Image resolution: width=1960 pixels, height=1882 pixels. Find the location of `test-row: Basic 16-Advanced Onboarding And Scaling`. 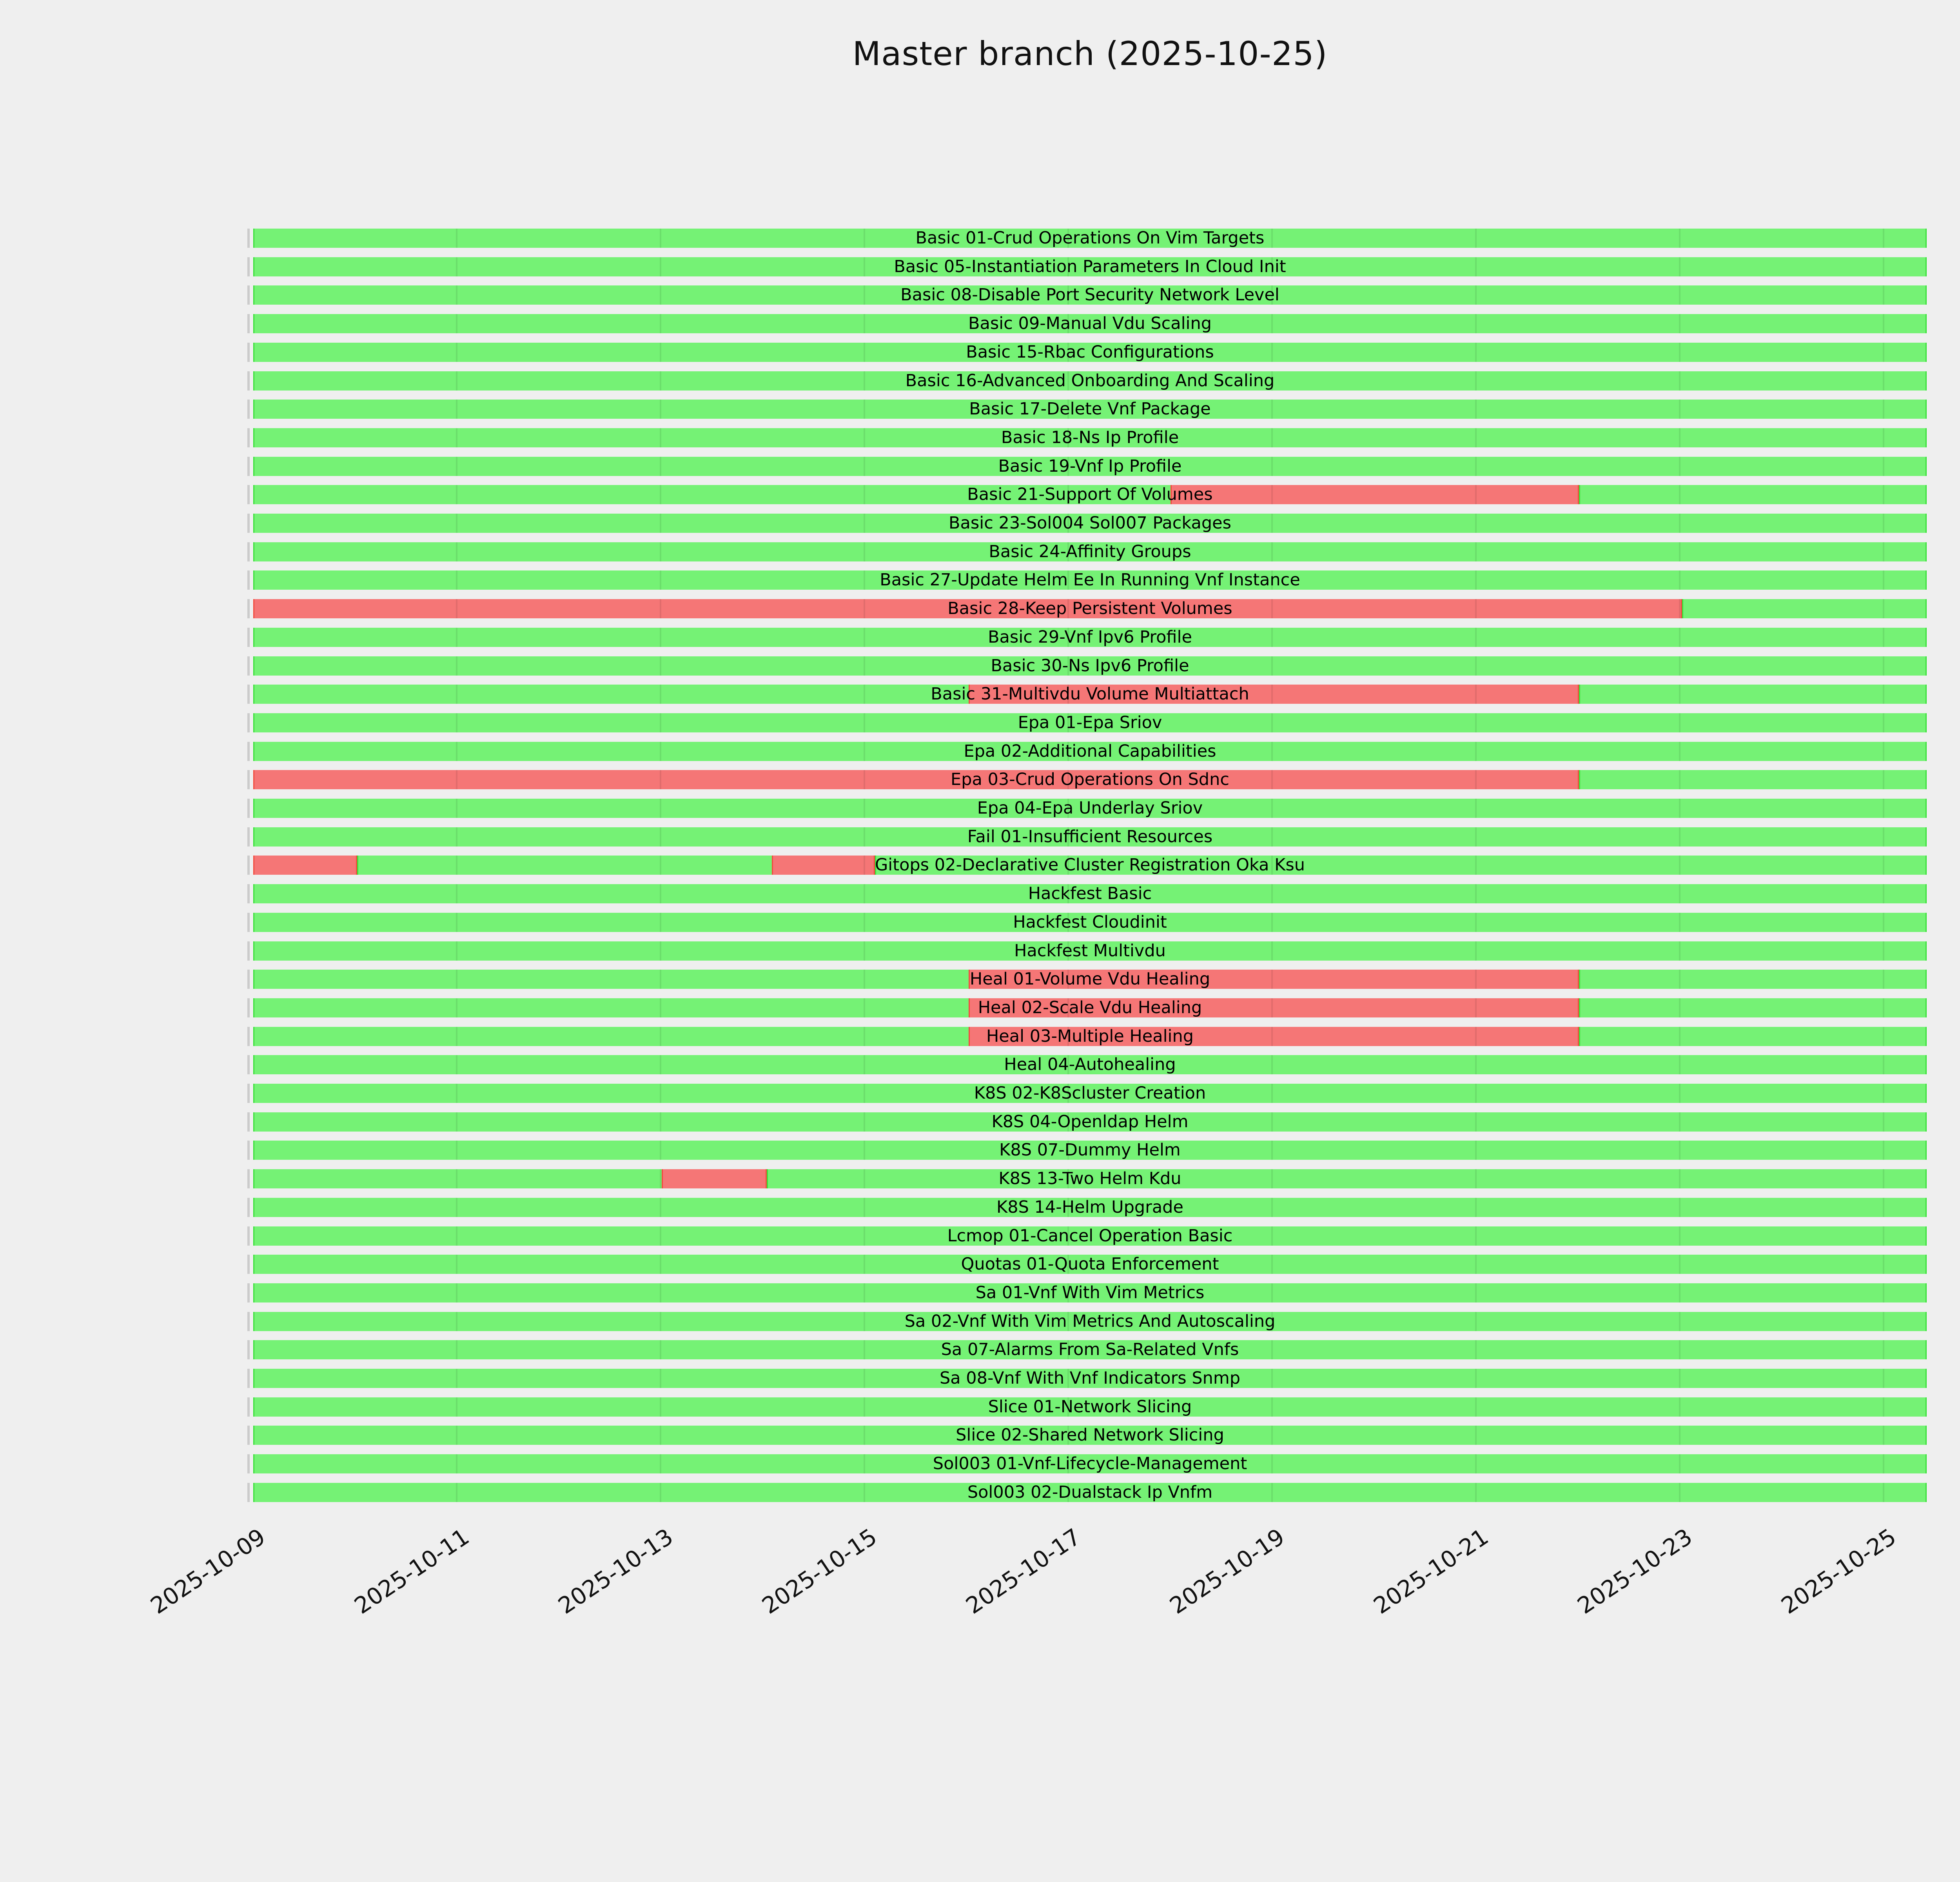

test-row: Basic 16-Advanced Onboarding And Scaling is located at coordinates (980, 381).